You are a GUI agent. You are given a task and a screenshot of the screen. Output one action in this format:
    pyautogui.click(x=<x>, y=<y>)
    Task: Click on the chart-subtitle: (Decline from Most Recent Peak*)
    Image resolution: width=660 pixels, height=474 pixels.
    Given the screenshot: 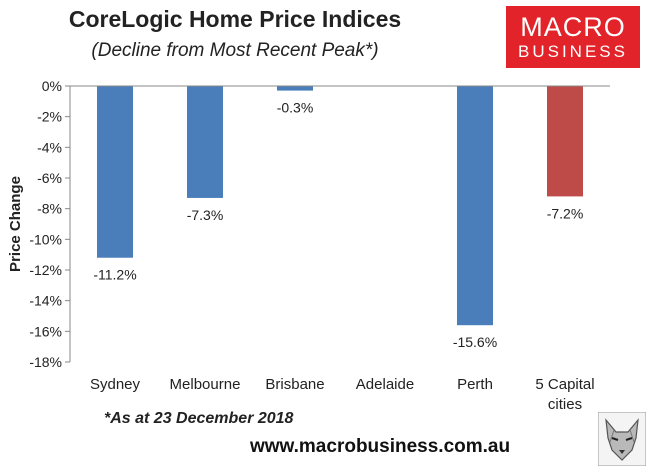 What is the action you would take?
    pyautogui.click(x=235, y=50)
    